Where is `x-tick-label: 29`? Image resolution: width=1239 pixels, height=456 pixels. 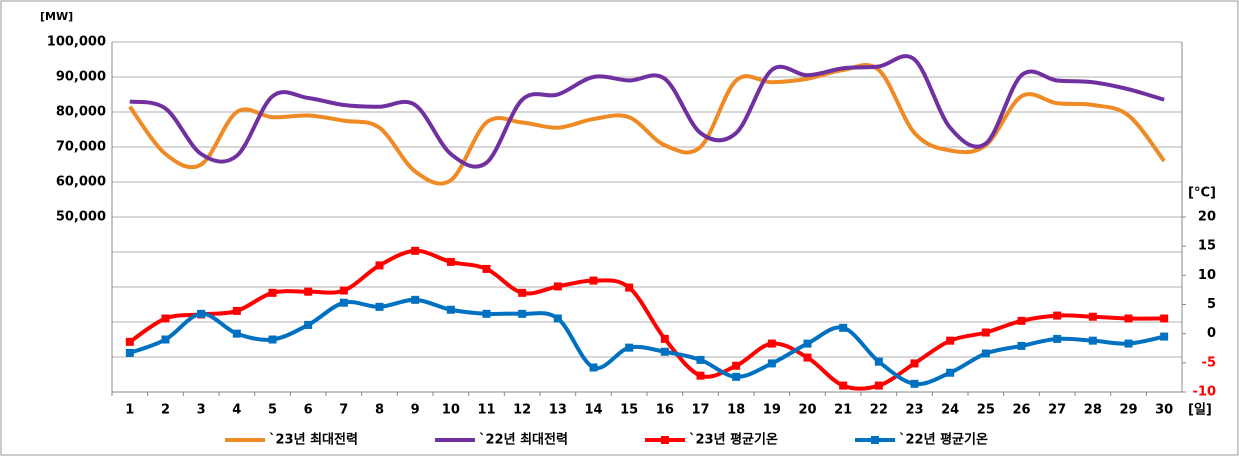
x-tick-label: 29 is located at coordinates (1128, 410).